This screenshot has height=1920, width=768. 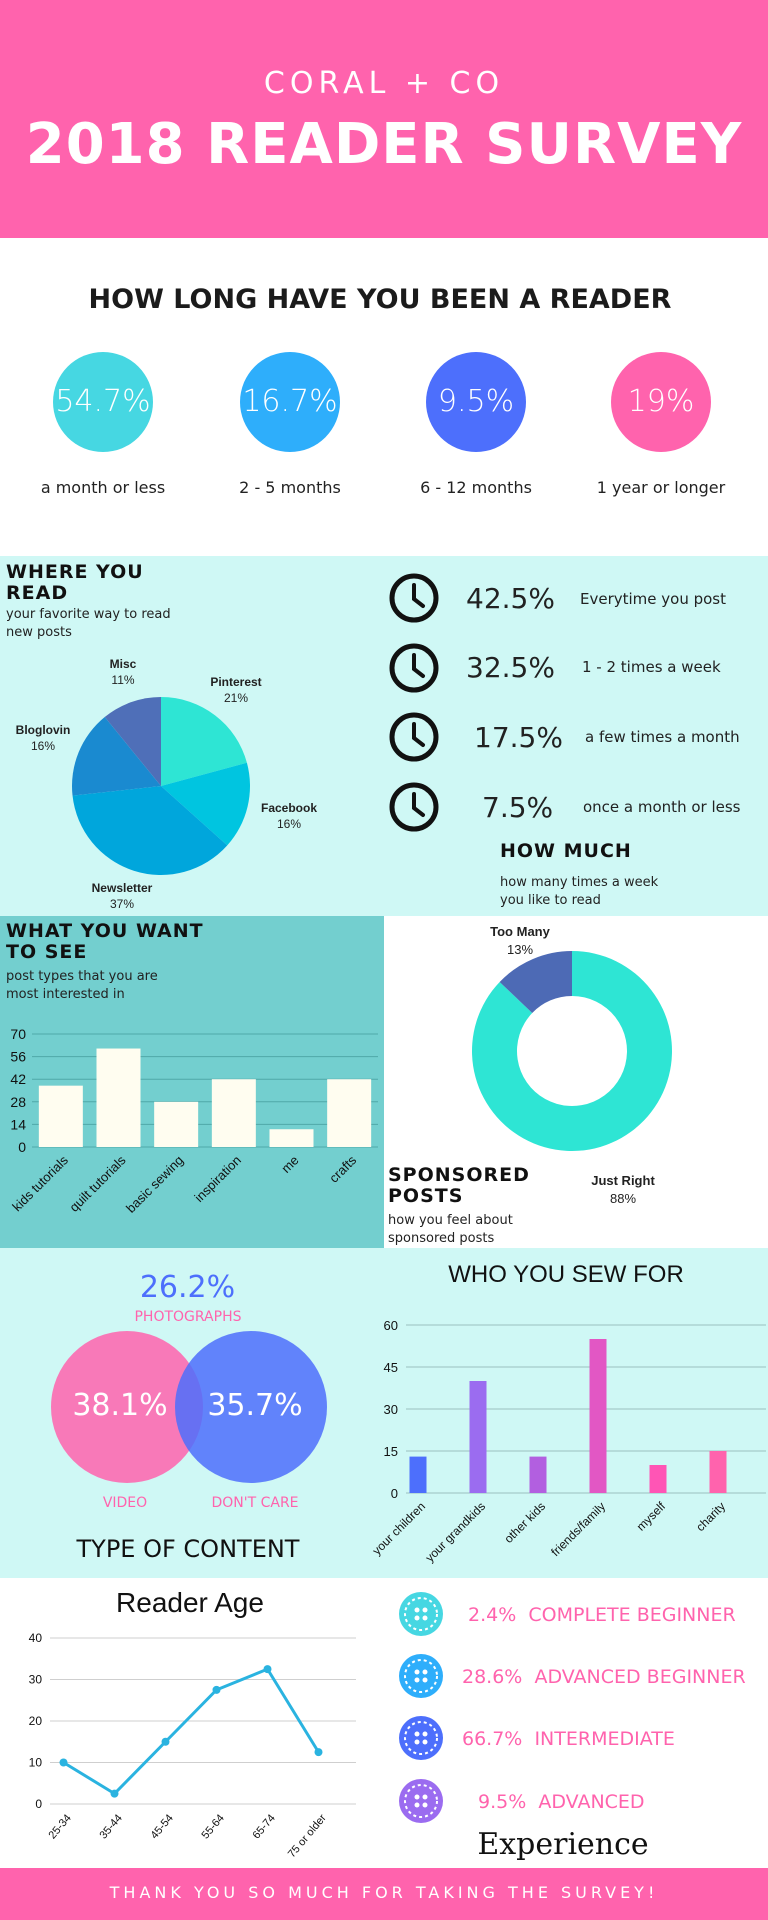 I want to click on experience-entry: 9.5% ADVANCED, so click(x=561, y=1802).